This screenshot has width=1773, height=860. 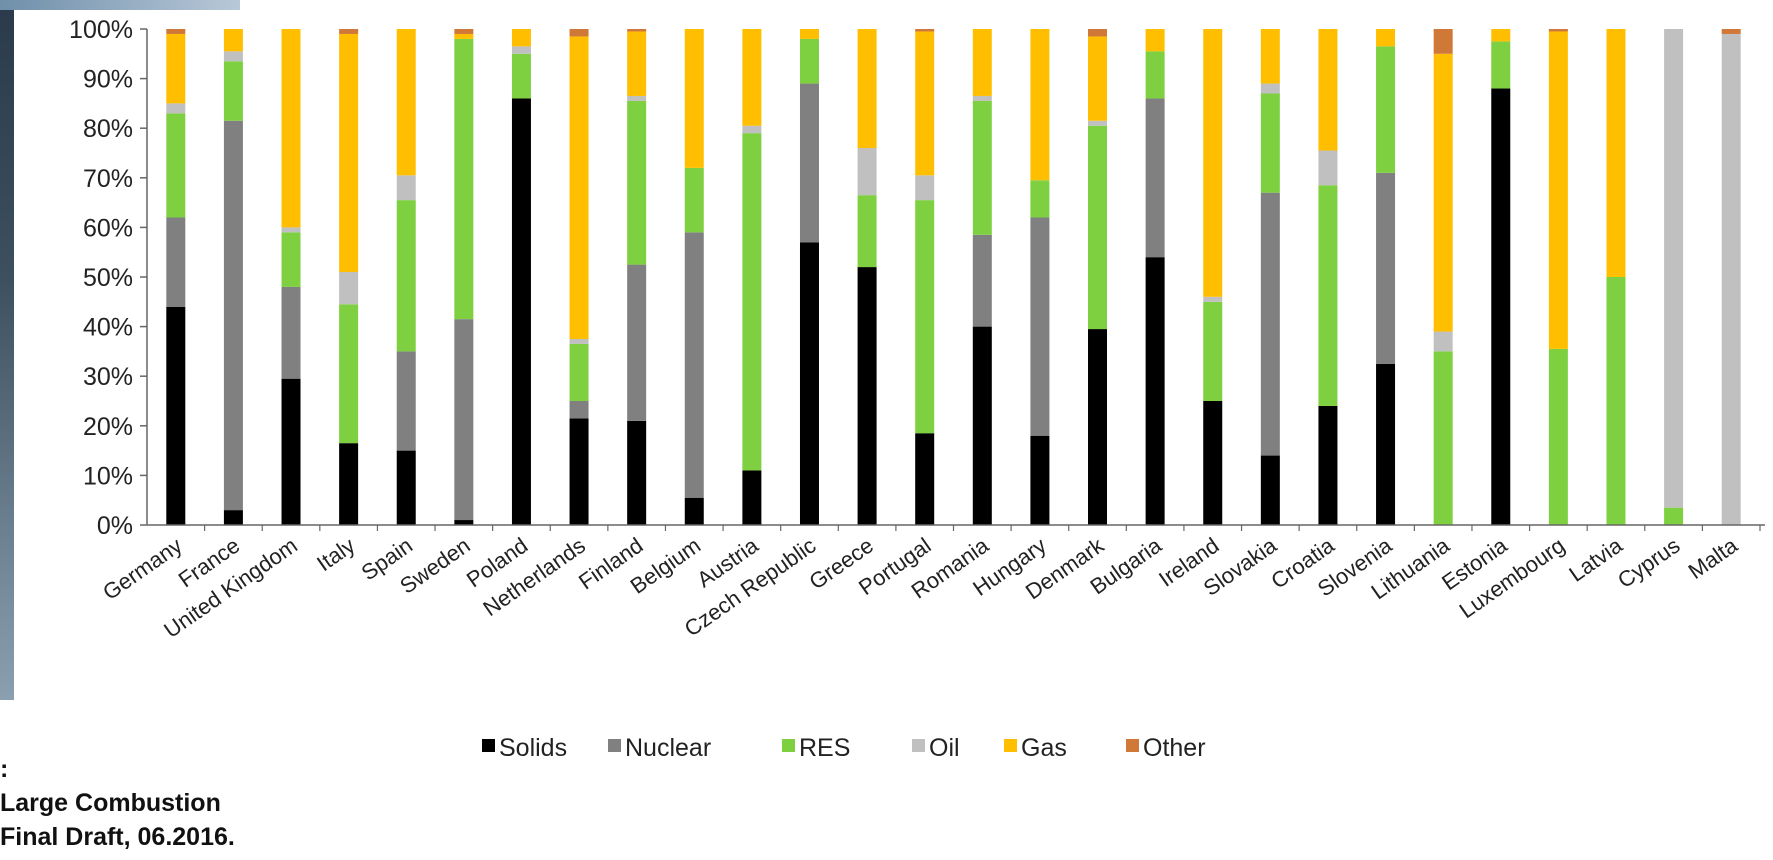 What do you see at coordinates (108, 278) in the screenshot?
I see `y-tick-label: 50%` at bounding box center [108, 278].